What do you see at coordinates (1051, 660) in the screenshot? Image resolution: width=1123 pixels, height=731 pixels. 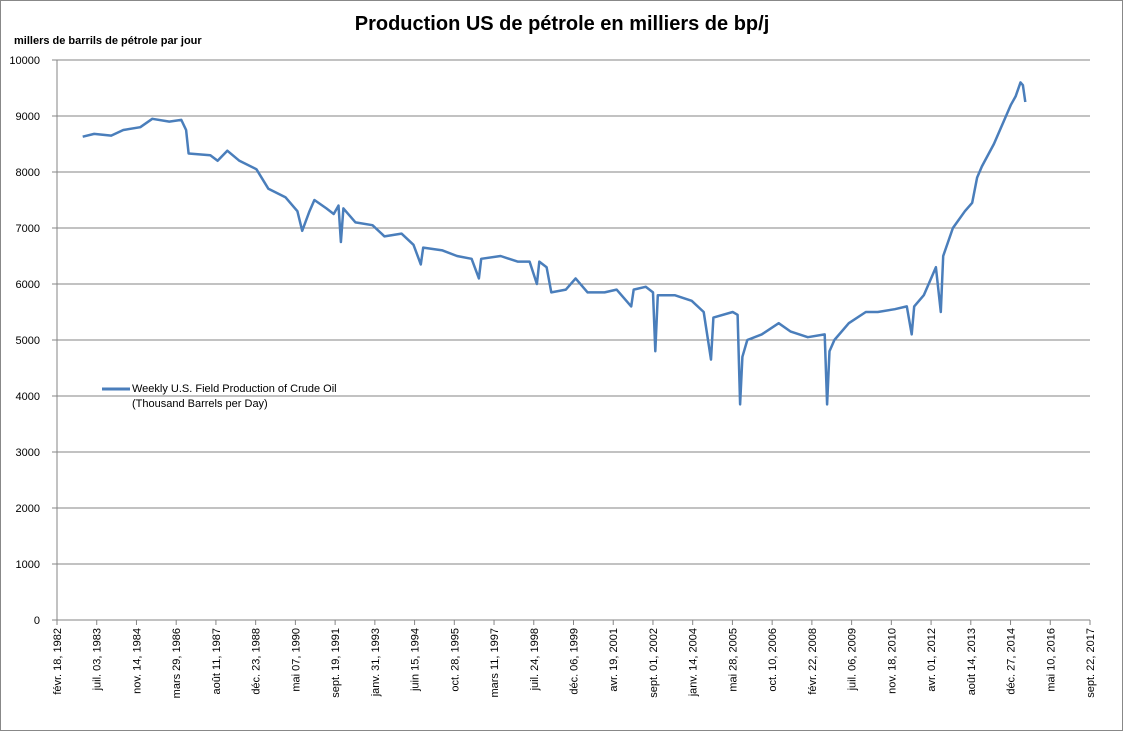 I see `x-tick-label: mai 10, 2016` at bounding box center [1051, 660].